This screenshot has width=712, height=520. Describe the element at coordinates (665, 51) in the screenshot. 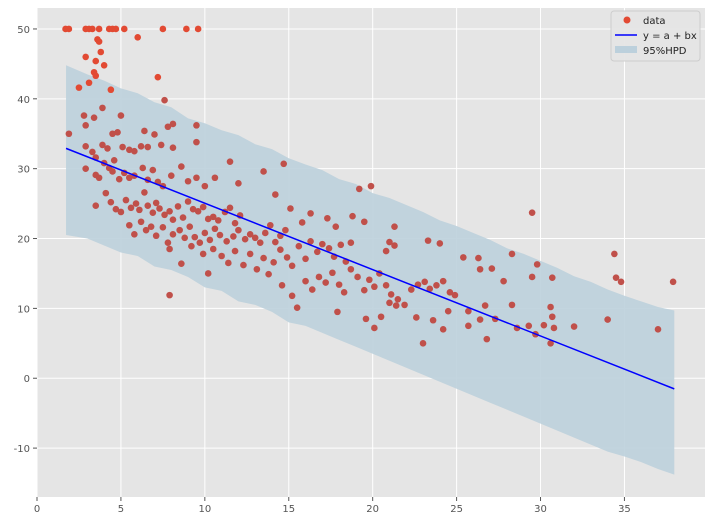

I see `legend-band-label: 95%HPD` at that location.